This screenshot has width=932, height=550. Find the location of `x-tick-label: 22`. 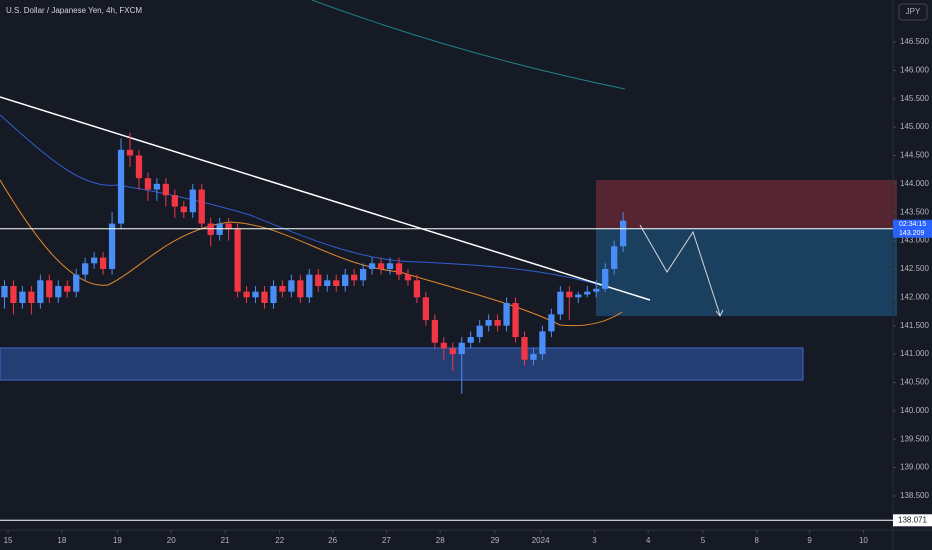

x-tick-label: 22 is located at coordinates (279, 540).